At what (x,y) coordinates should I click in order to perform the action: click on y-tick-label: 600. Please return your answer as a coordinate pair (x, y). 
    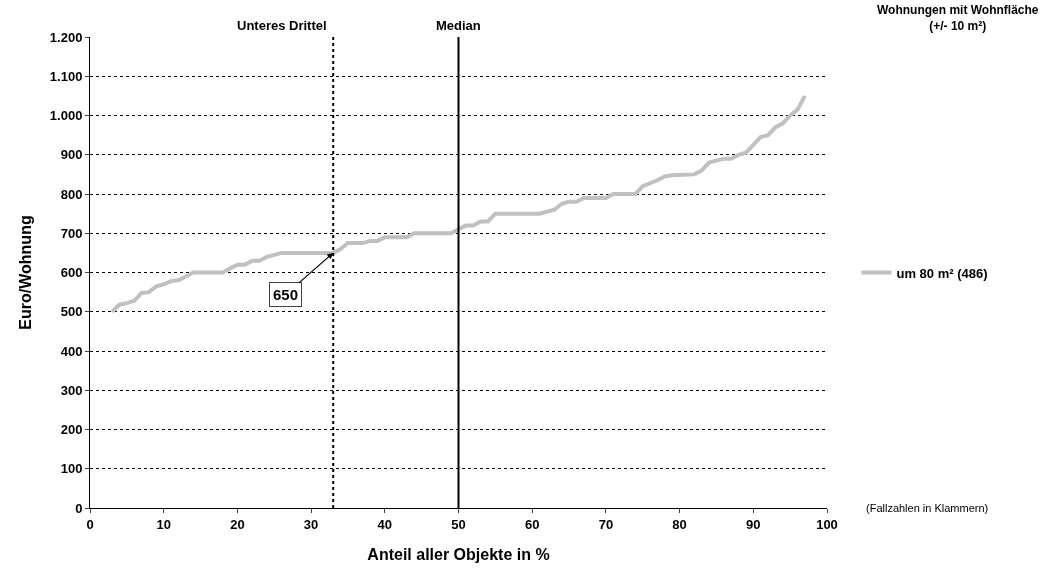
    Looking at the image, I should click on (71, 273).